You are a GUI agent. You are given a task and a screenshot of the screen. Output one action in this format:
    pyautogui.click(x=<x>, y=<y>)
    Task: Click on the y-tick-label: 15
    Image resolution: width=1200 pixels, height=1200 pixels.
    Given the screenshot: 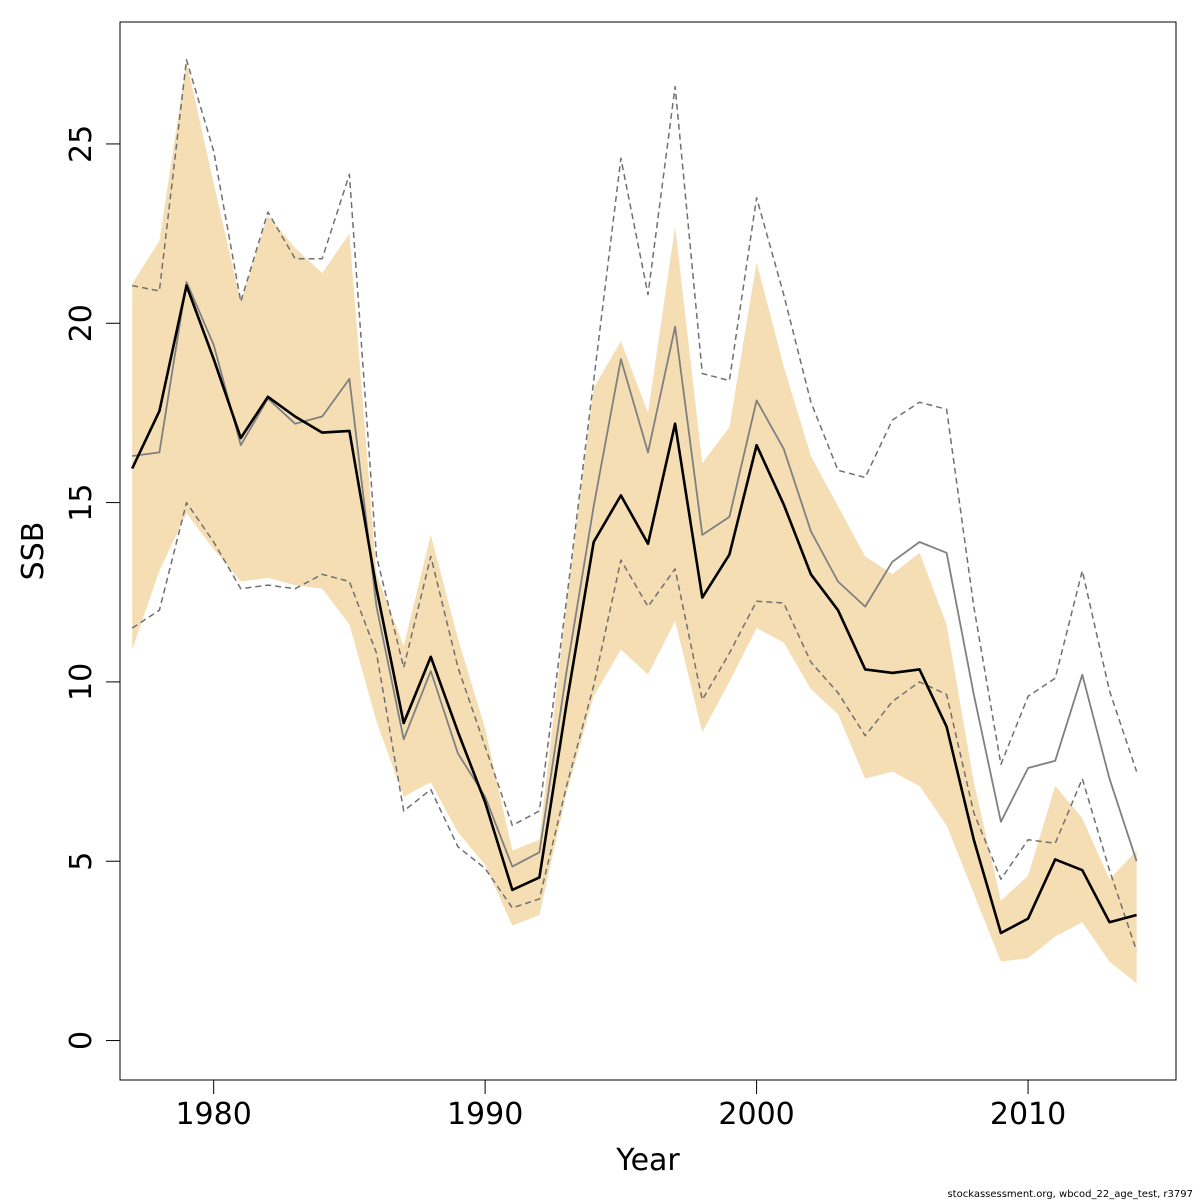 What is the action you would take?
    pyautogui.click(x=81, y=503)
    